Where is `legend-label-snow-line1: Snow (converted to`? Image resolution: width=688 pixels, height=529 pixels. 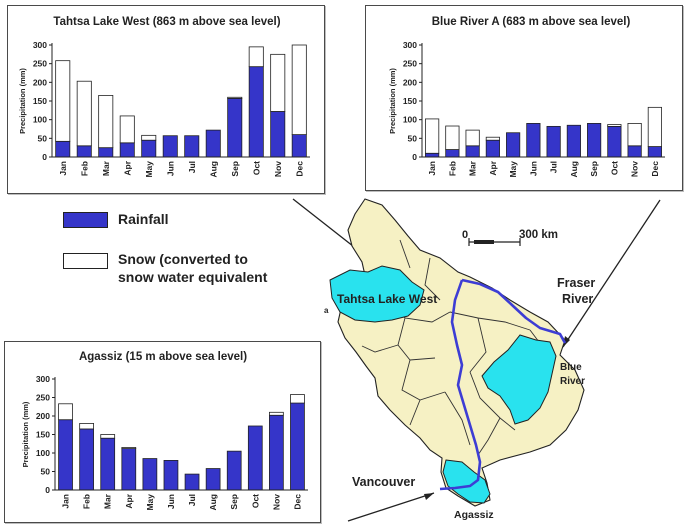 legend-label-snow-line1: Snow (converted to is located at coordinates (183, 259).